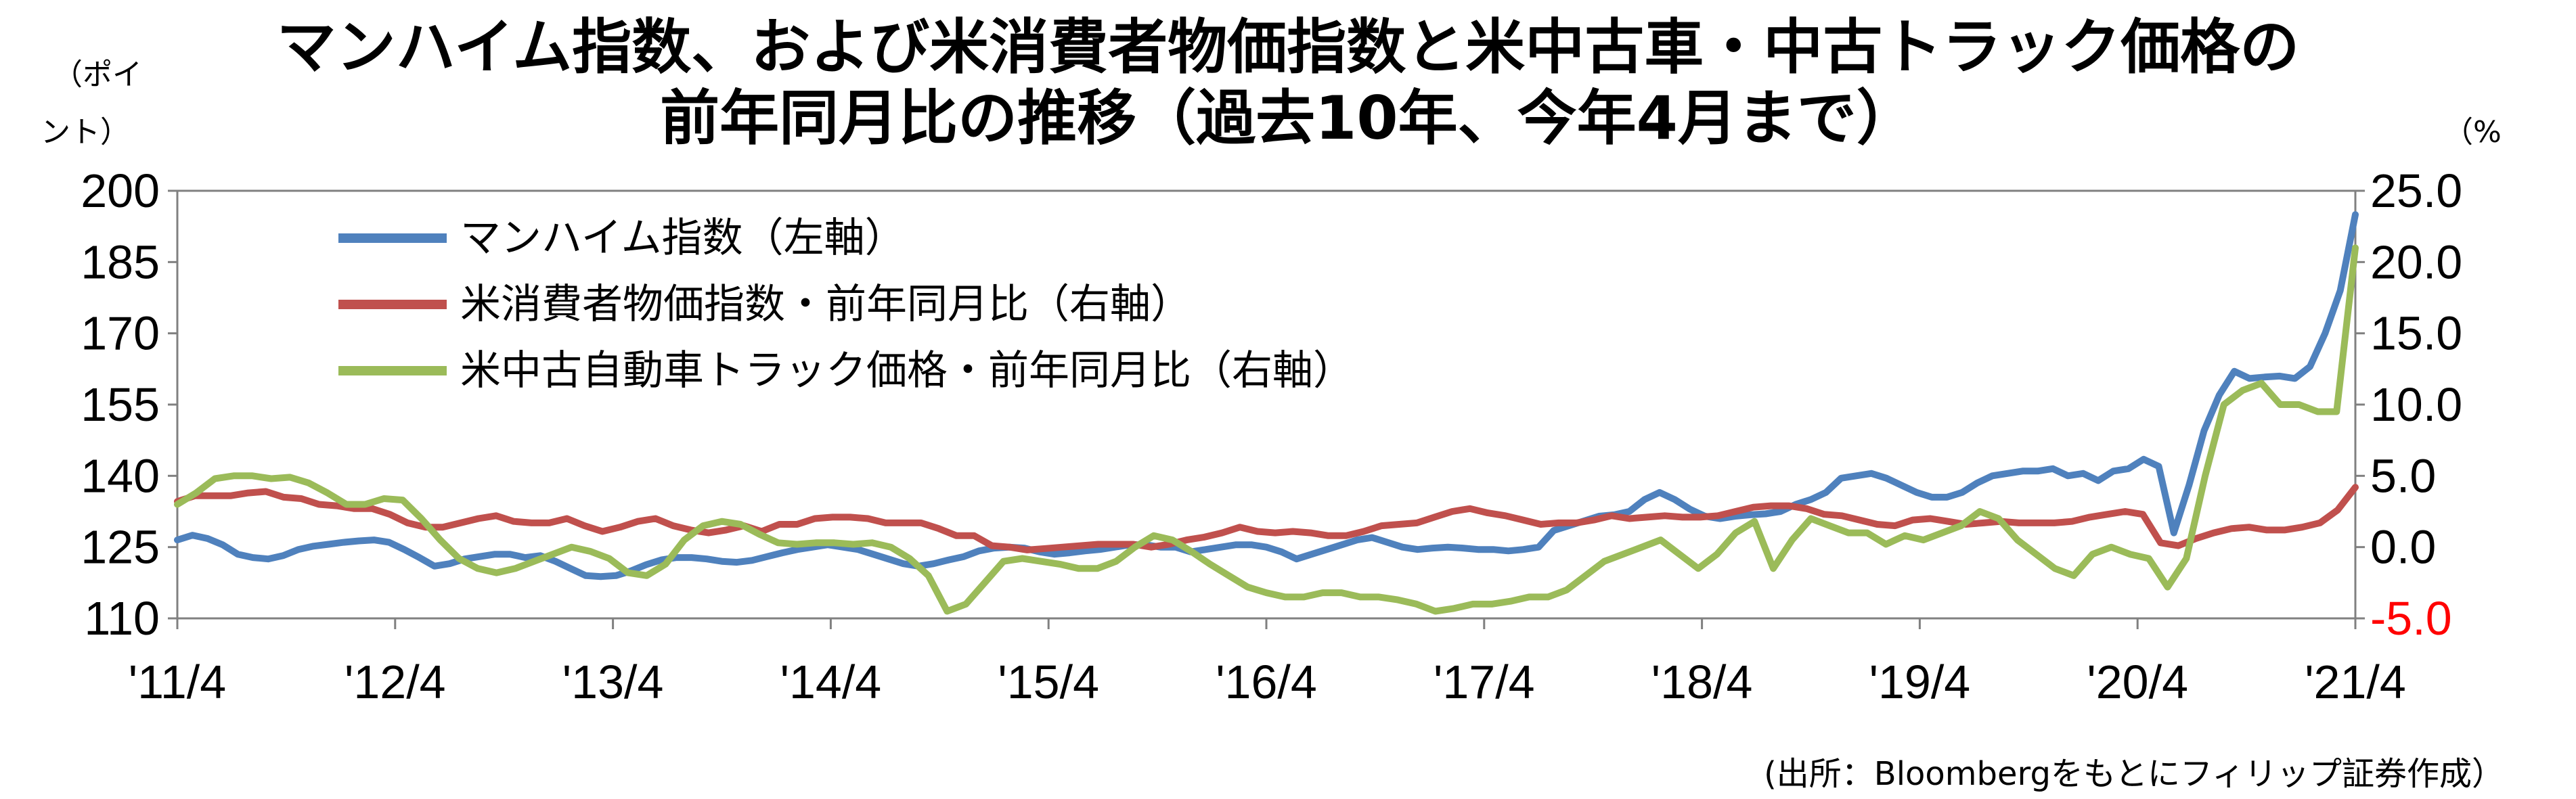 The height and width of the screenshot is (799, 2576). Describe the element at coordinates (120, 190) in the screenshot. I see `left-axis-tick-label: 200` at that location.